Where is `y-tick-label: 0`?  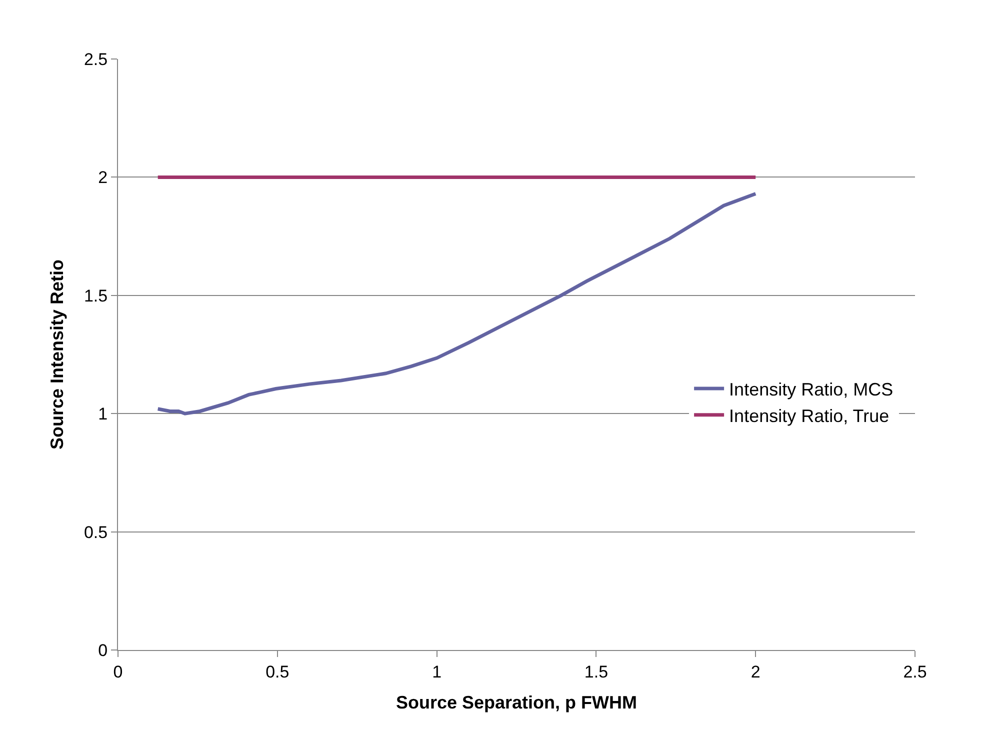
y-tick-label: 0 is located at coordinates (103, 650).